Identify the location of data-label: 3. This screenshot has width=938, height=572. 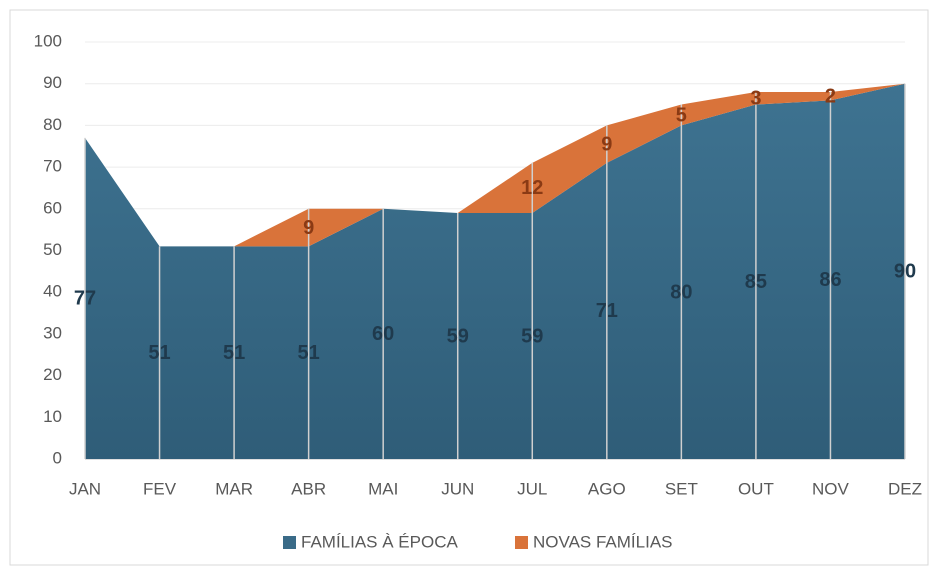
(755, 99).